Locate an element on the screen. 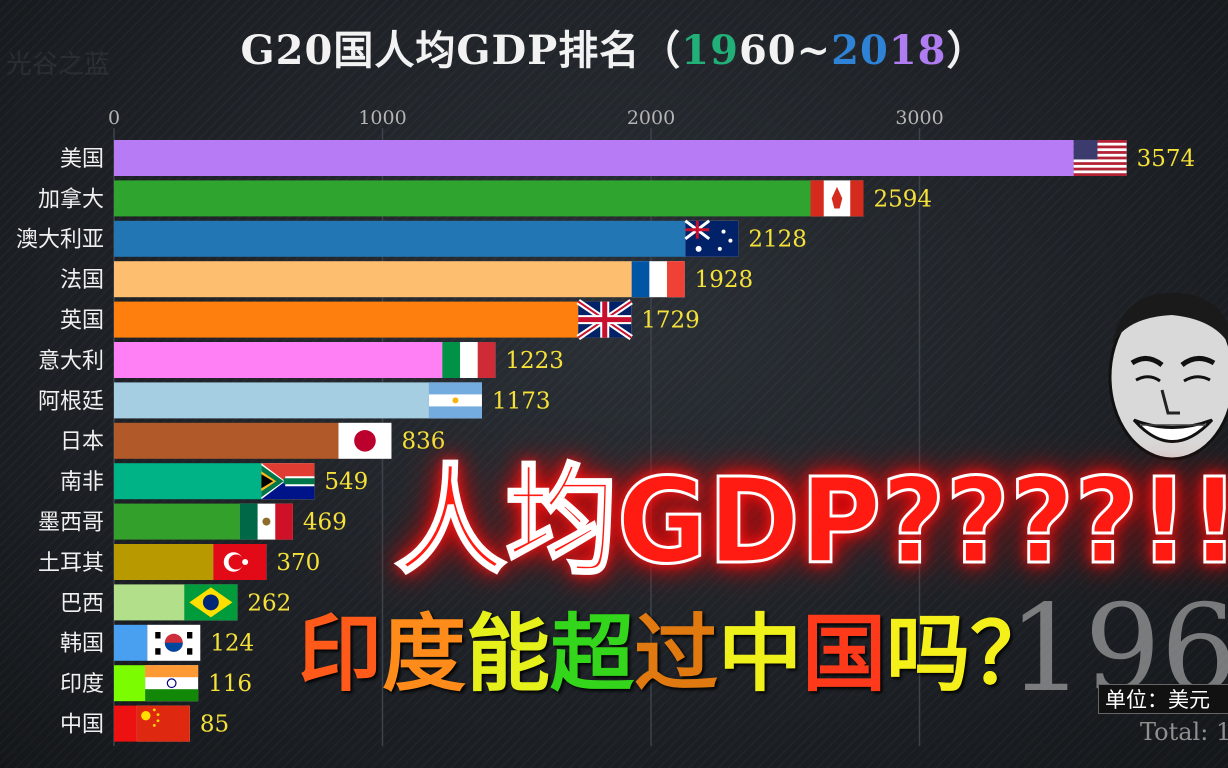  overlay-question-char: 度 is located at coordinates (424, 654).